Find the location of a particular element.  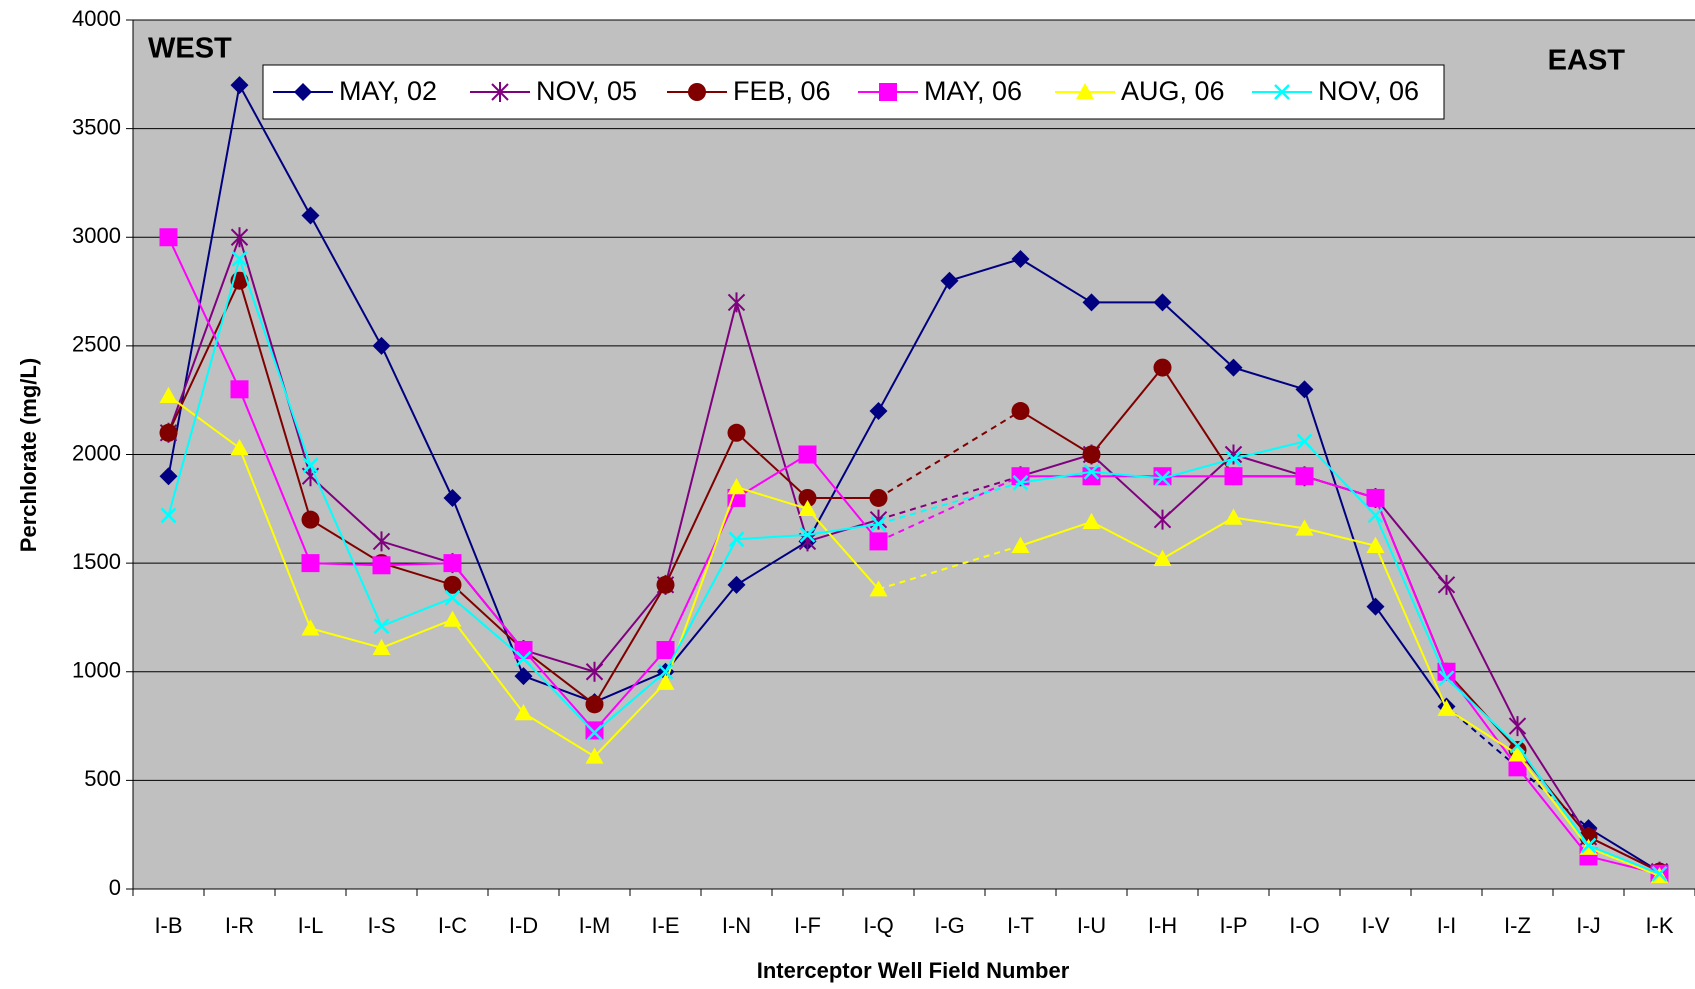

series-line is located at coordinates (1624, 850).